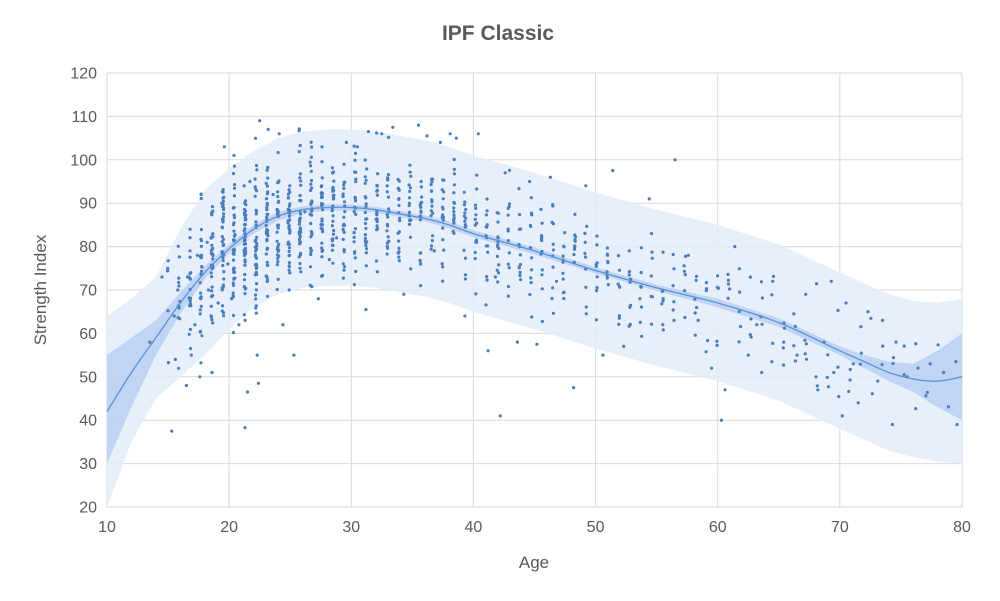  What do you see at coordinates (88, 204) in the screenshot?
I see `y-tick-label: 90` at bounding box center [88, 204].